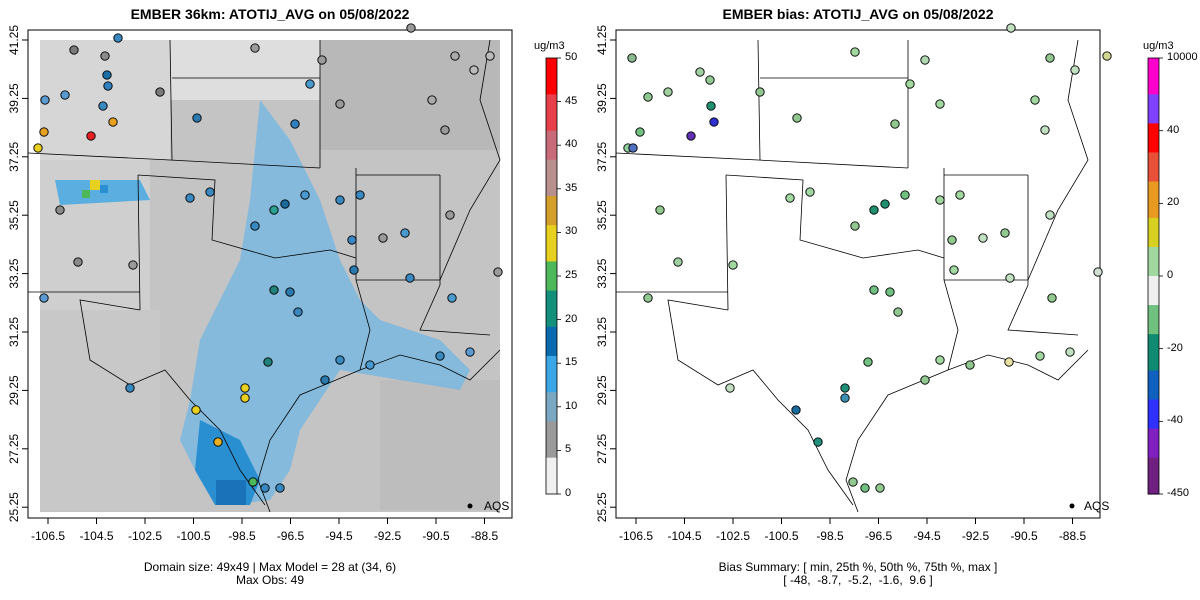  Describe the element at coordinates (242, 536) in the screenshot. I see `x-tick-label: -98.5` at that location.